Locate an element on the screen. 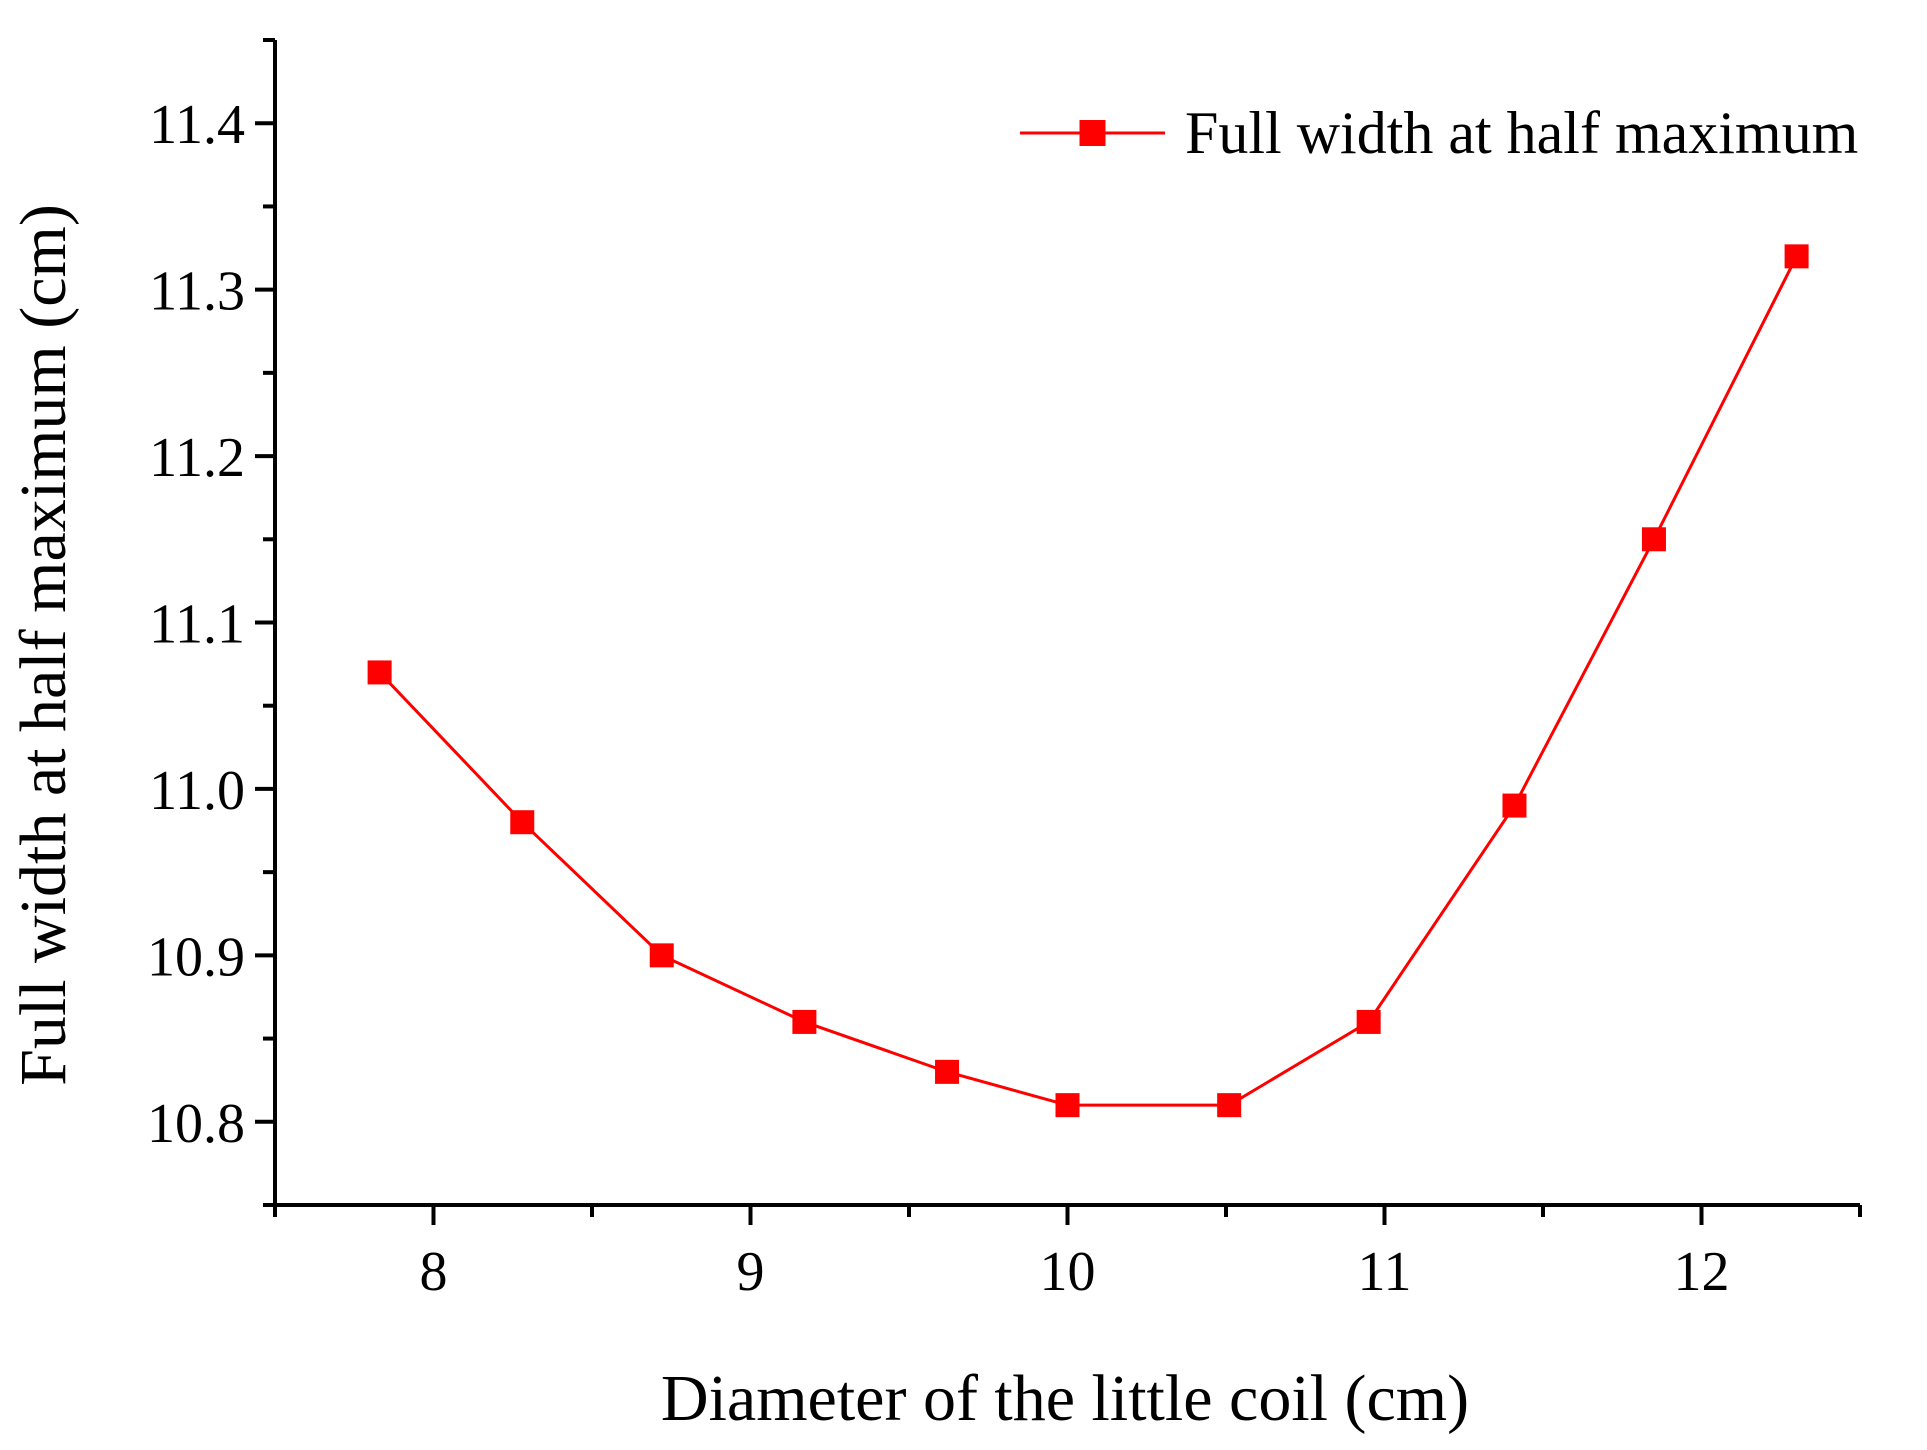 This screenshot has width=1927, height=1450. y-tick-label: 10.8 is located at coordinates (196, 1124).